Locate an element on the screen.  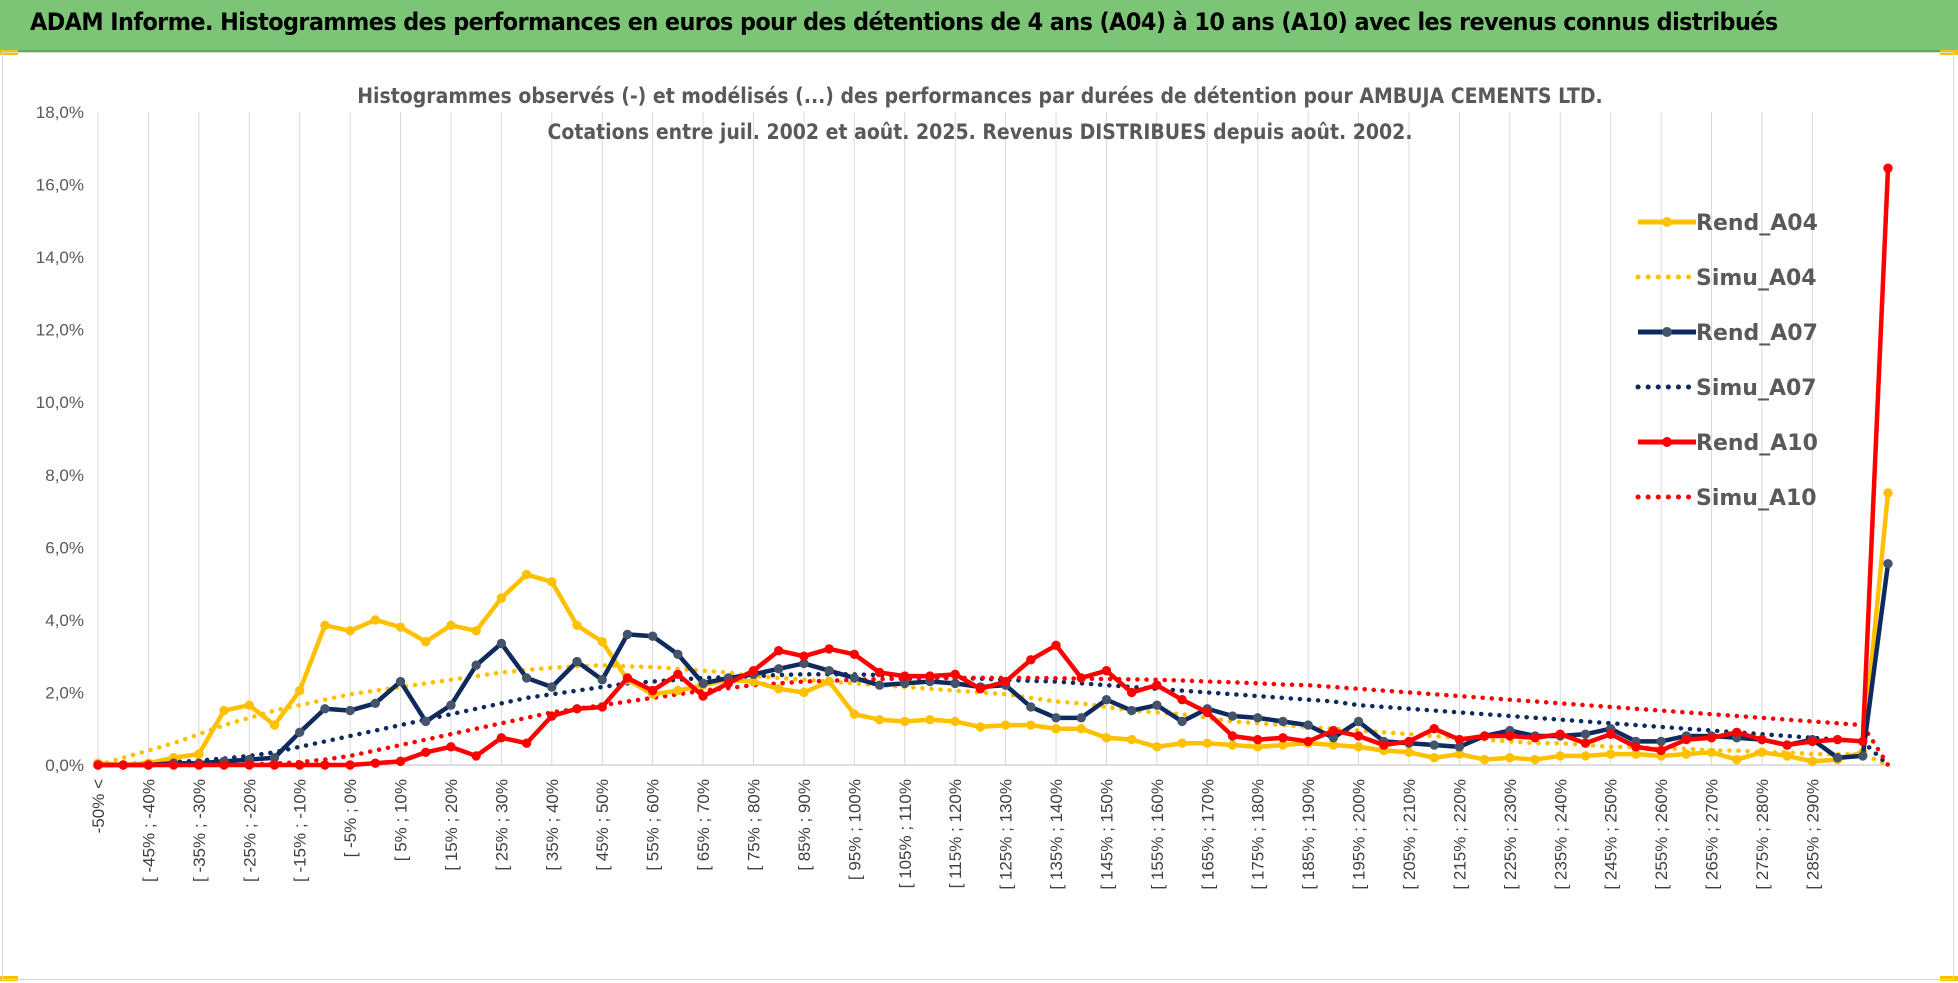
x-tick-label: [ 145% ; 150% is located at coordinates (1106, 834).